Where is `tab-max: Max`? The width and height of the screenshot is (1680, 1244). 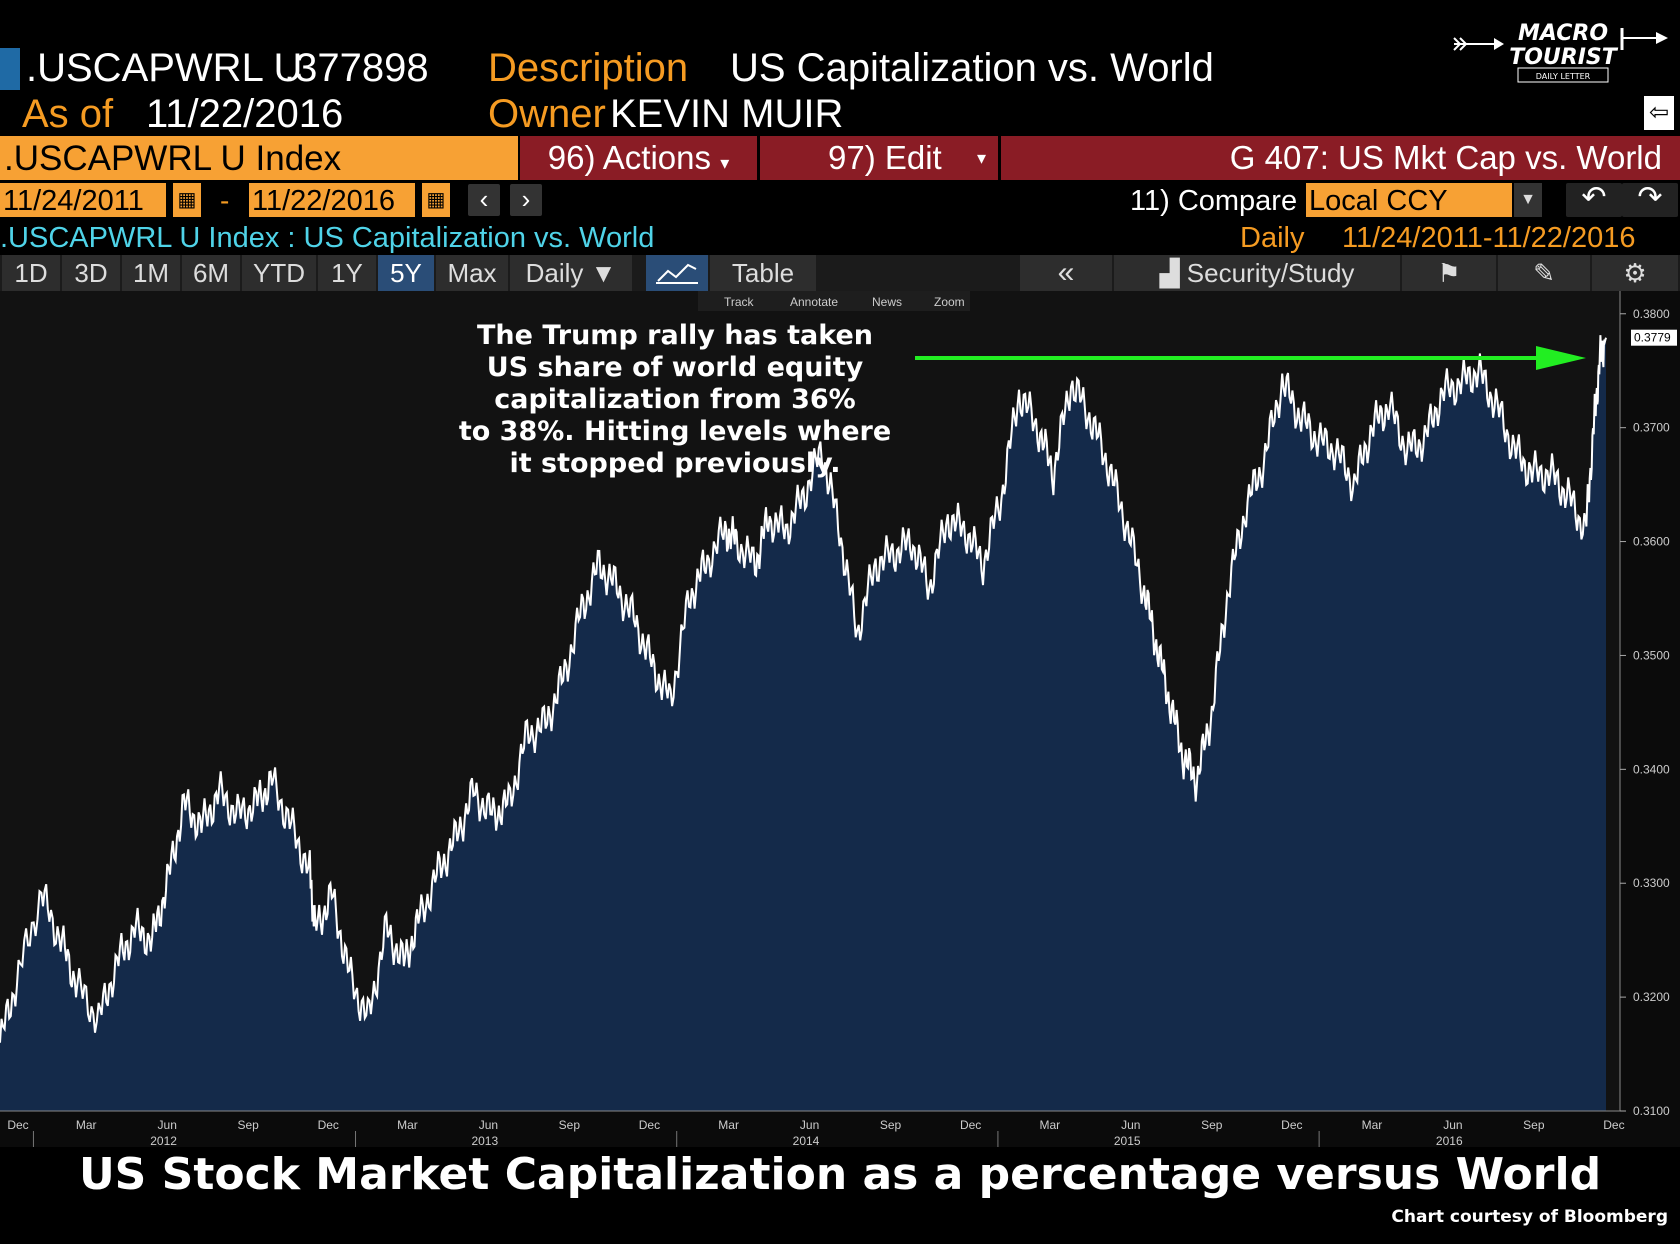
tab-max: Max is located at coordinates (472, 273).